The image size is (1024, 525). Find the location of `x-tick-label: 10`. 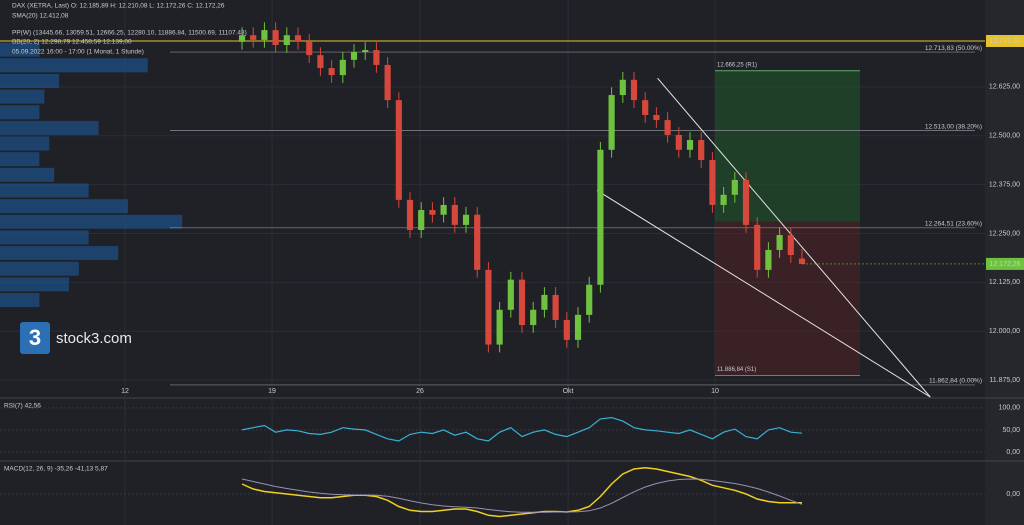

x-tick-label: 10 is located at coordinates (715, 391).